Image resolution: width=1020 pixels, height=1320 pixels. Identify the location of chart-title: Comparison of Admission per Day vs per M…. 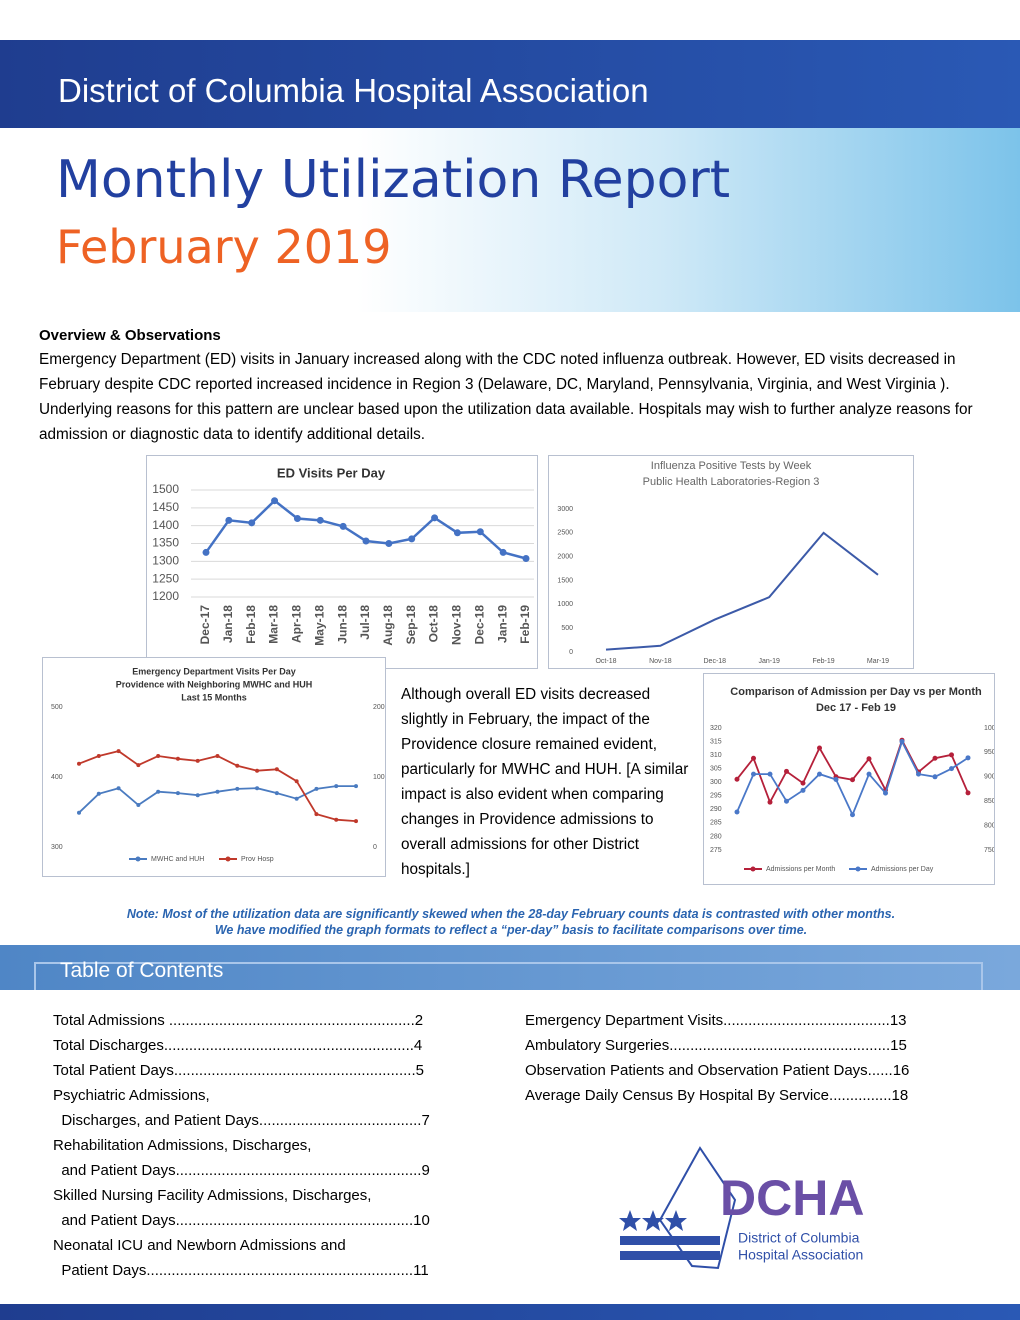
(856, 692).